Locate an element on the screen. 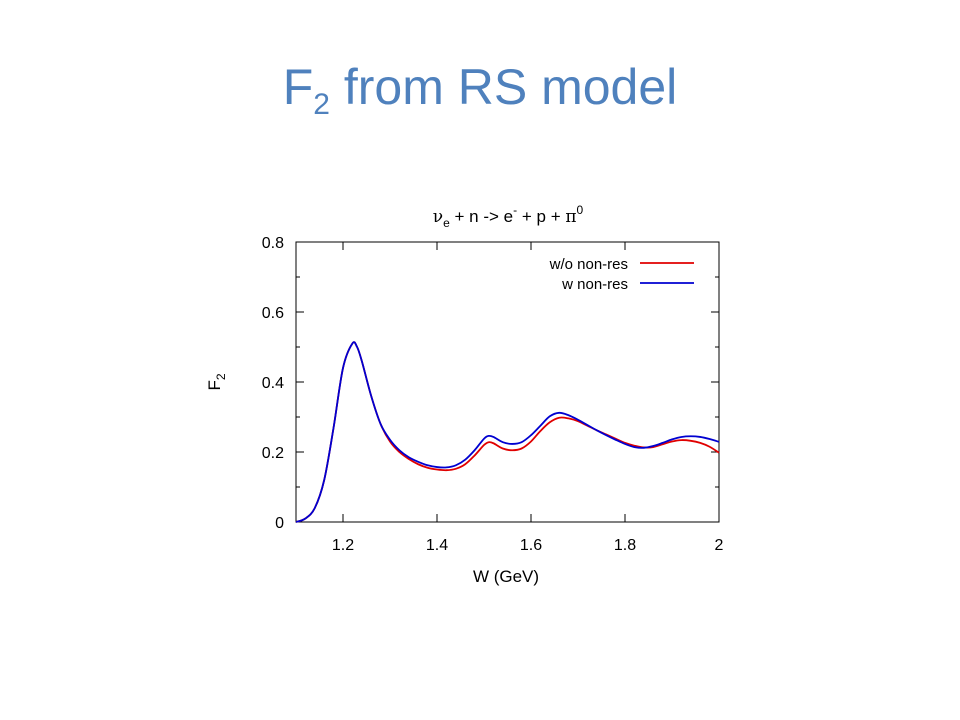 Image resolution: width=960 pixels, height=720 pixels. chart-title: νe + n -> e- + p + π0 is located at coordinates (508, 216).